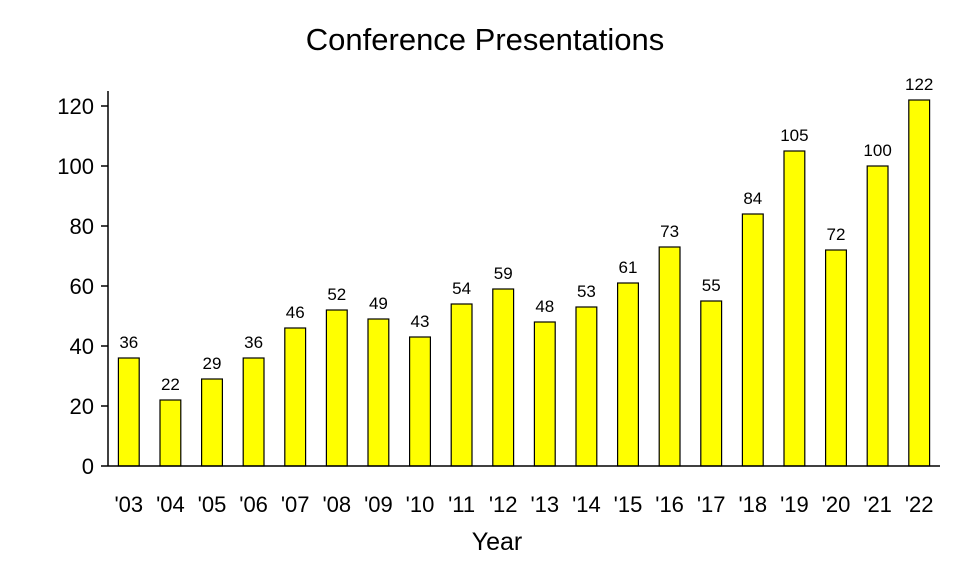  Describe the element at coordinates (336, 294) in the screenshot. I see `data-label: 52` at that location.